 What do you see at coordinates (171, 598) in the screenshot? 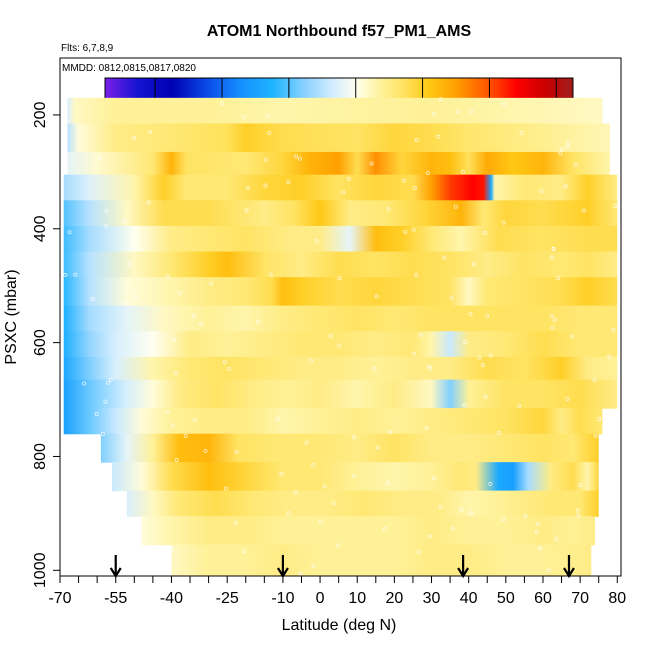
I see `x-tick-label: -40` at bounding box center [171, 598].